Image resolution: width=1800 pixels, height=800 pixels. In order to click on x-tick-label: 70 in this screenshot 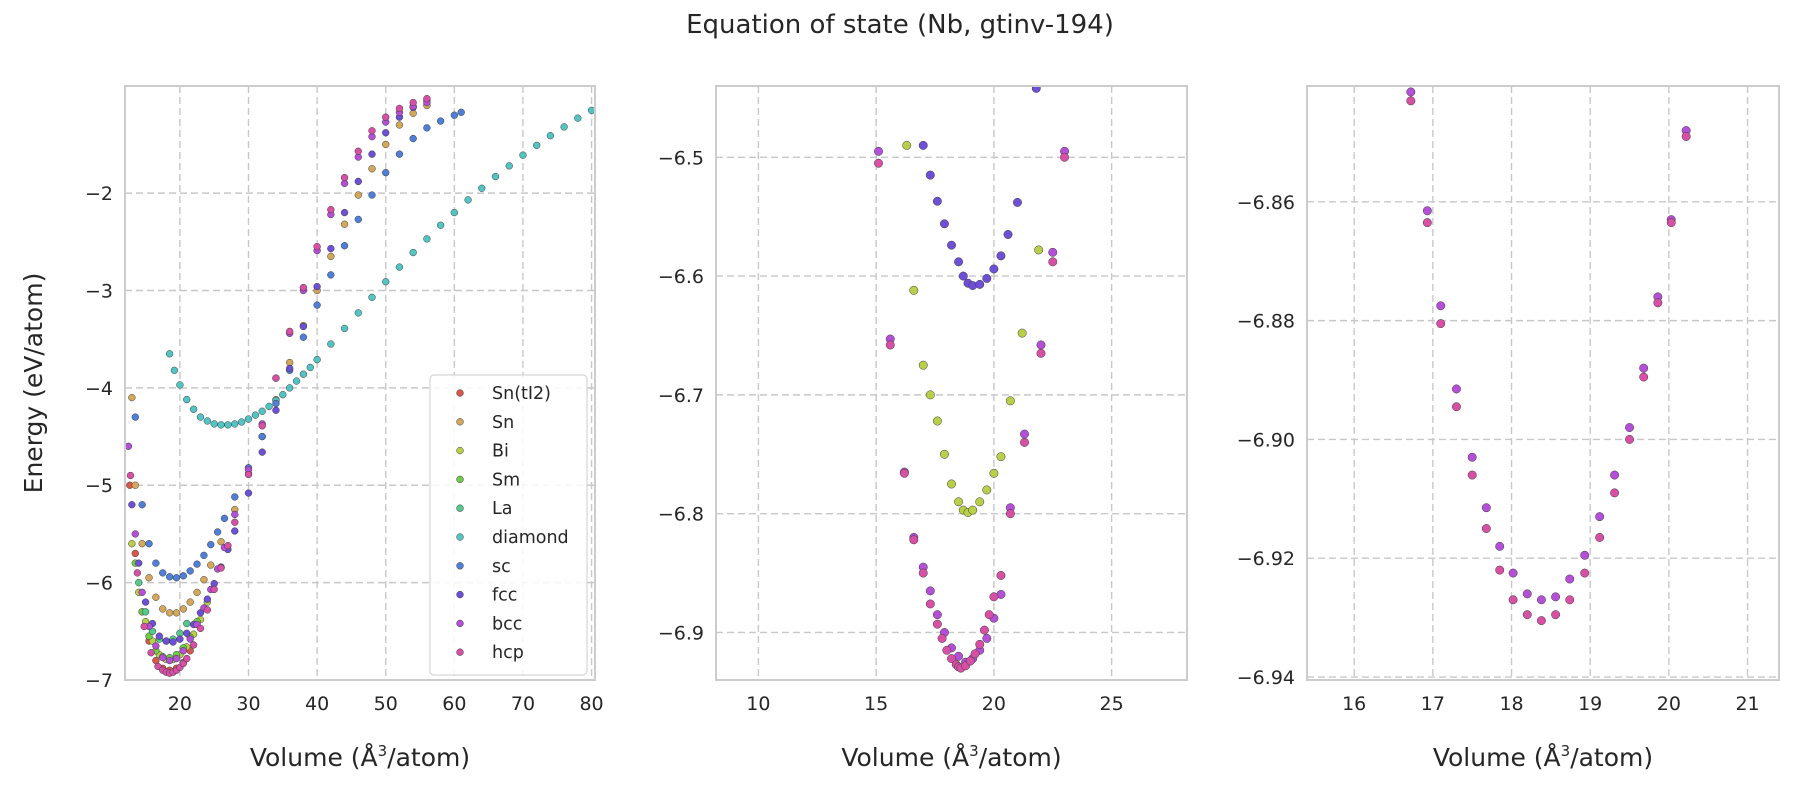, I will do `click(523, 704)`.